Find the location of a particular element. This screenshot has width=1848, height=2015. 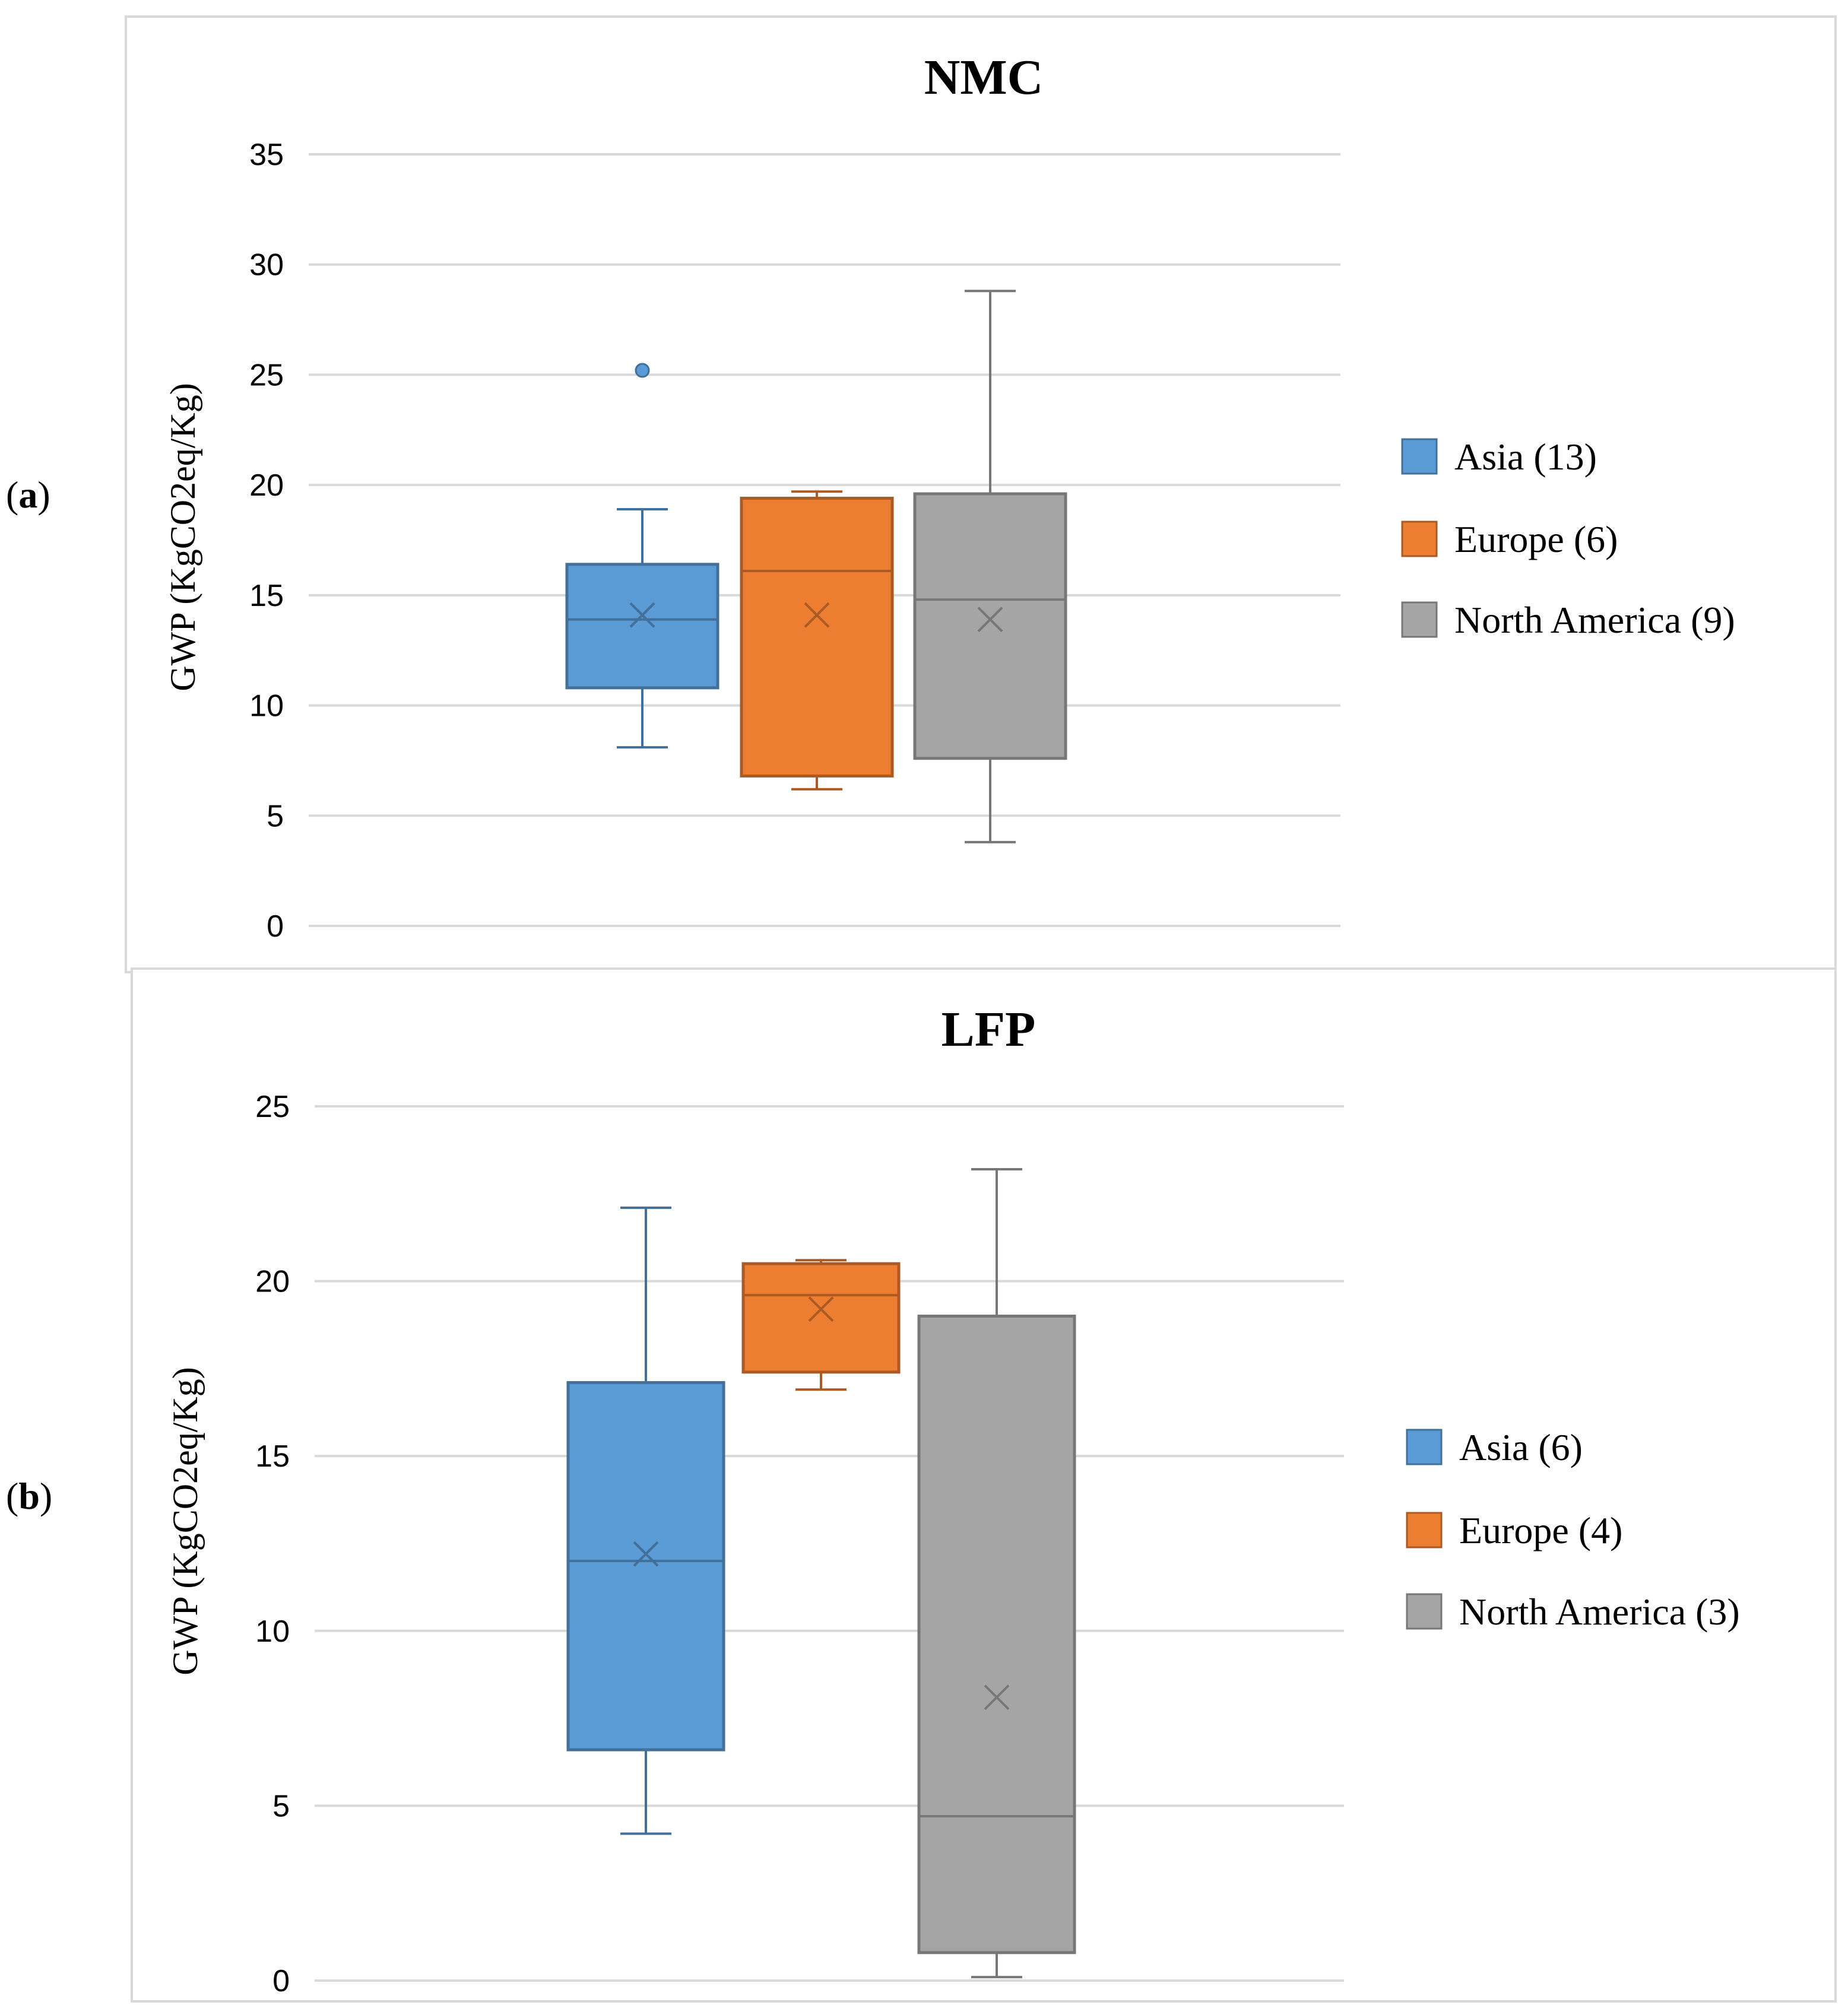

chart-b-ylabel: GWP (KgCO2eq/Kg) is located at coordinates (185, 1521).